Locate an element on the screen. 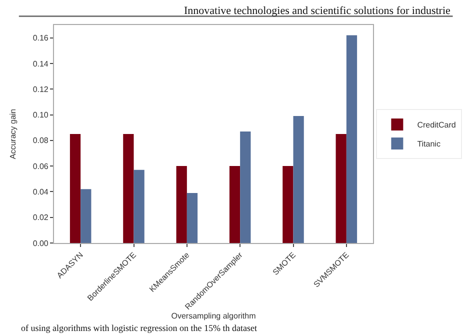 Image resolution: width=474 pixels, height=335 pixels. y-tick-label: 0.10 is located at coordinates (40, 115).